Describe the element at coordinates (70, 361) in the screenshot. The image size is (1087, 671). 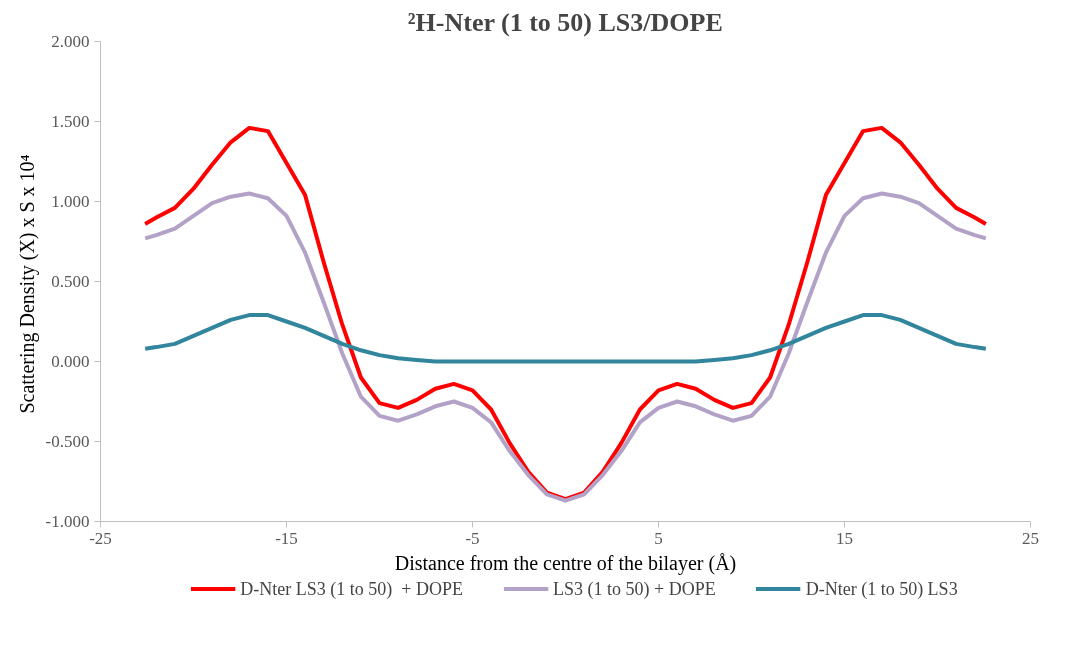
I see `y-tick-label: 0.000` at that location.